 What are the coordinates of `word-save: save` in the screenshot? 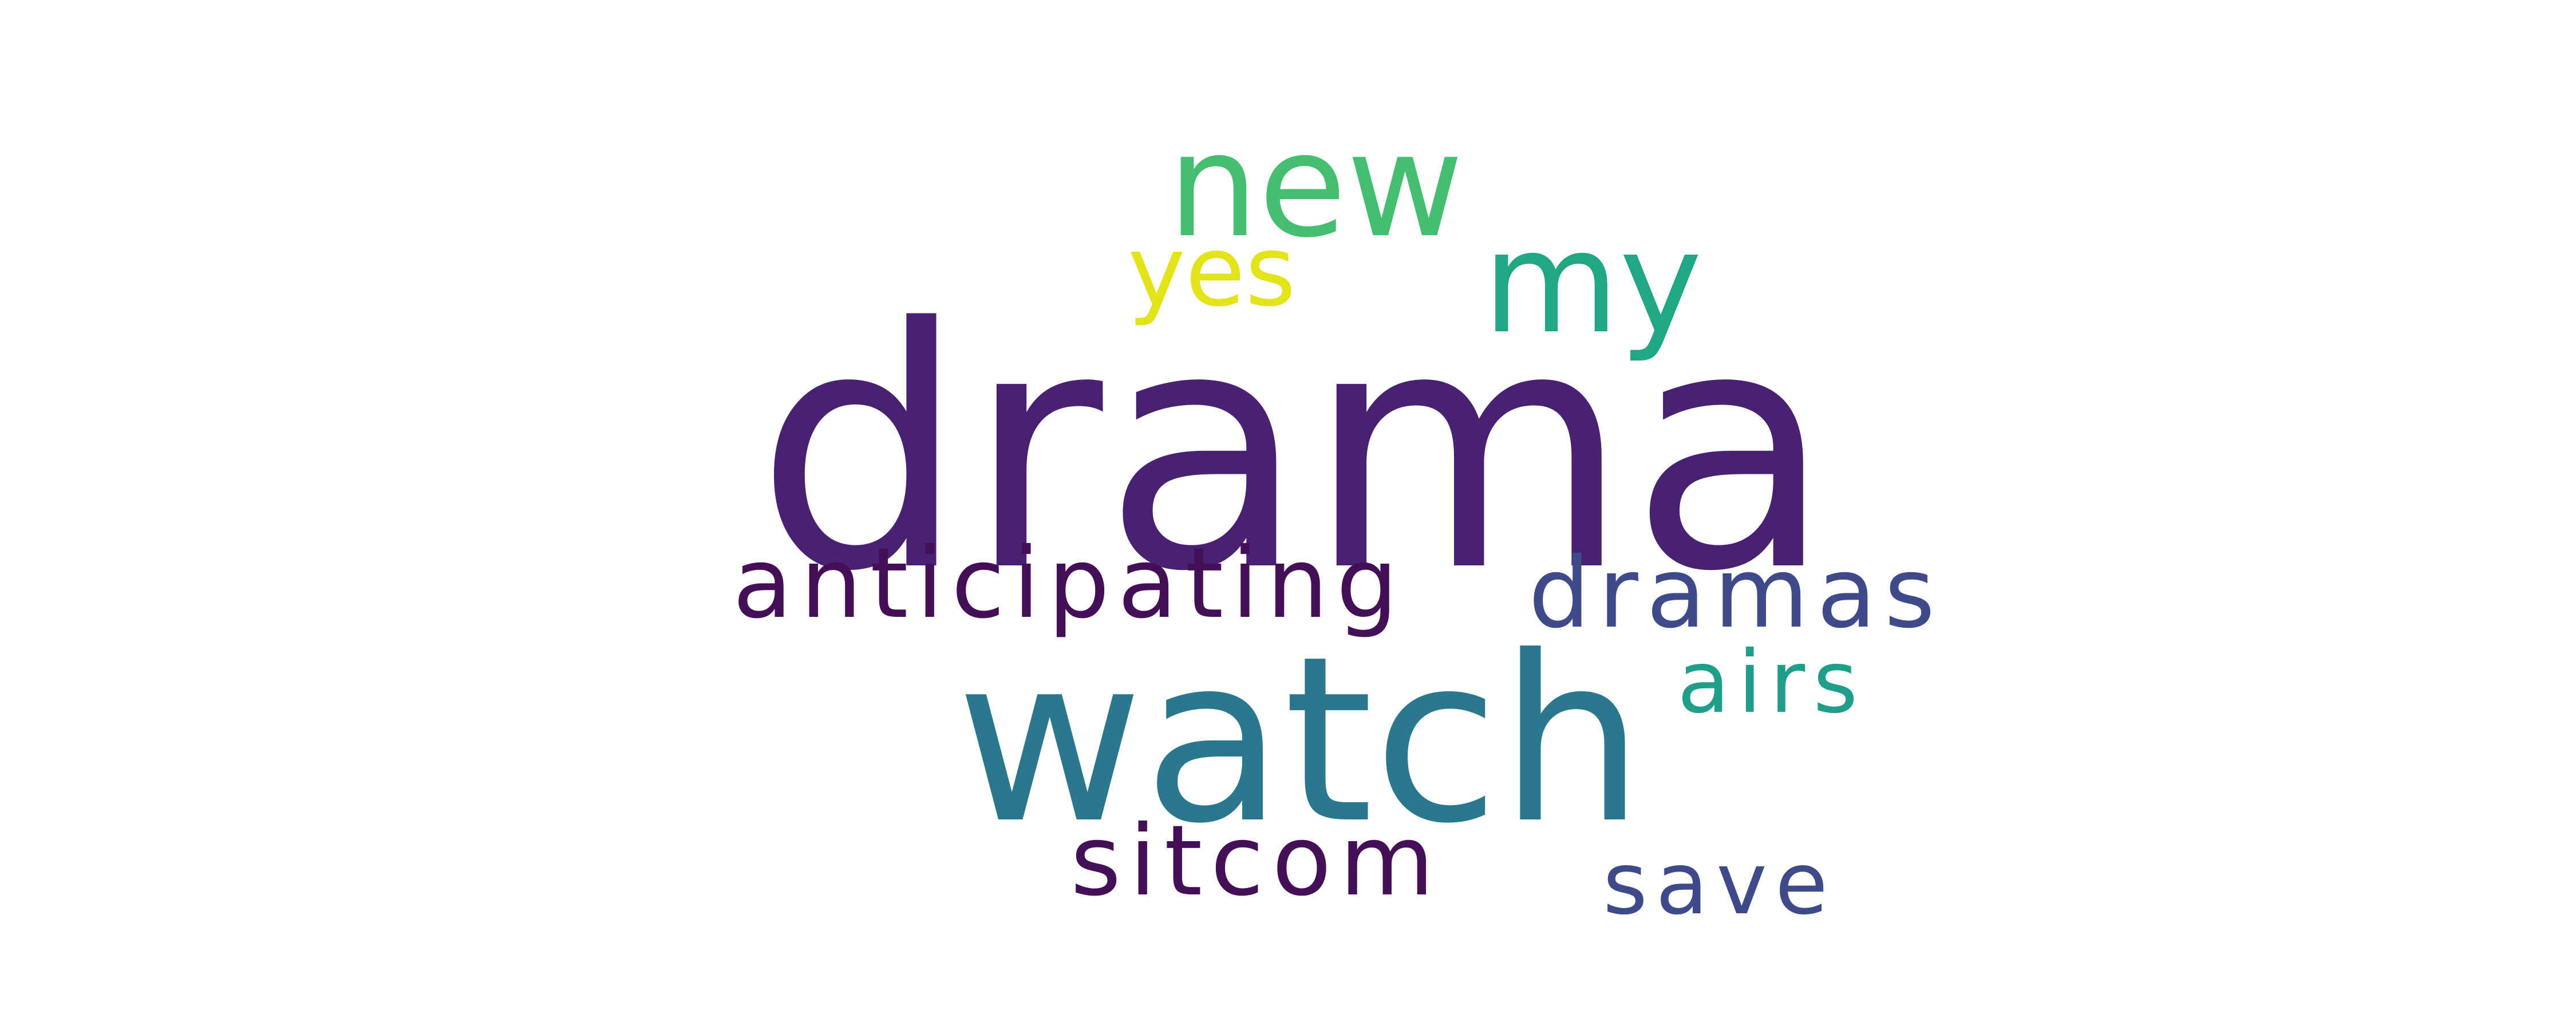 It's located at (1719, 884).